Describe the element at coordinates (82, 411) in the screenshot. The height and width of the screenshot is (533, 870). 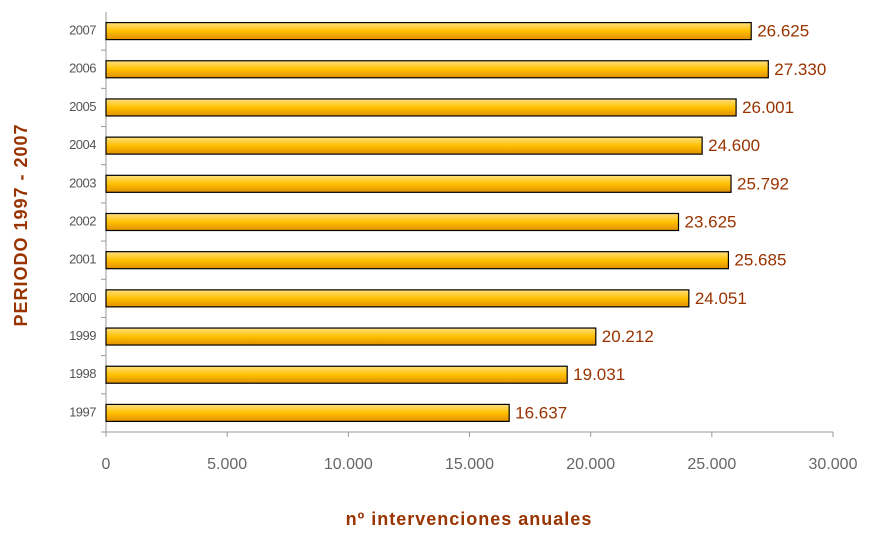
I see `y-tick-label: 1997` at that location.